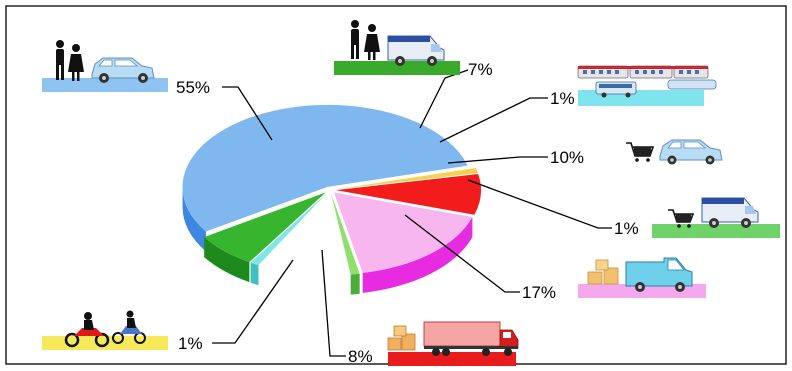 The width and height of the screenshot is (792, 371). Describe the element at coordinates (493, 120) in the screenshot. I see `leader-line-1-rail` at that location.